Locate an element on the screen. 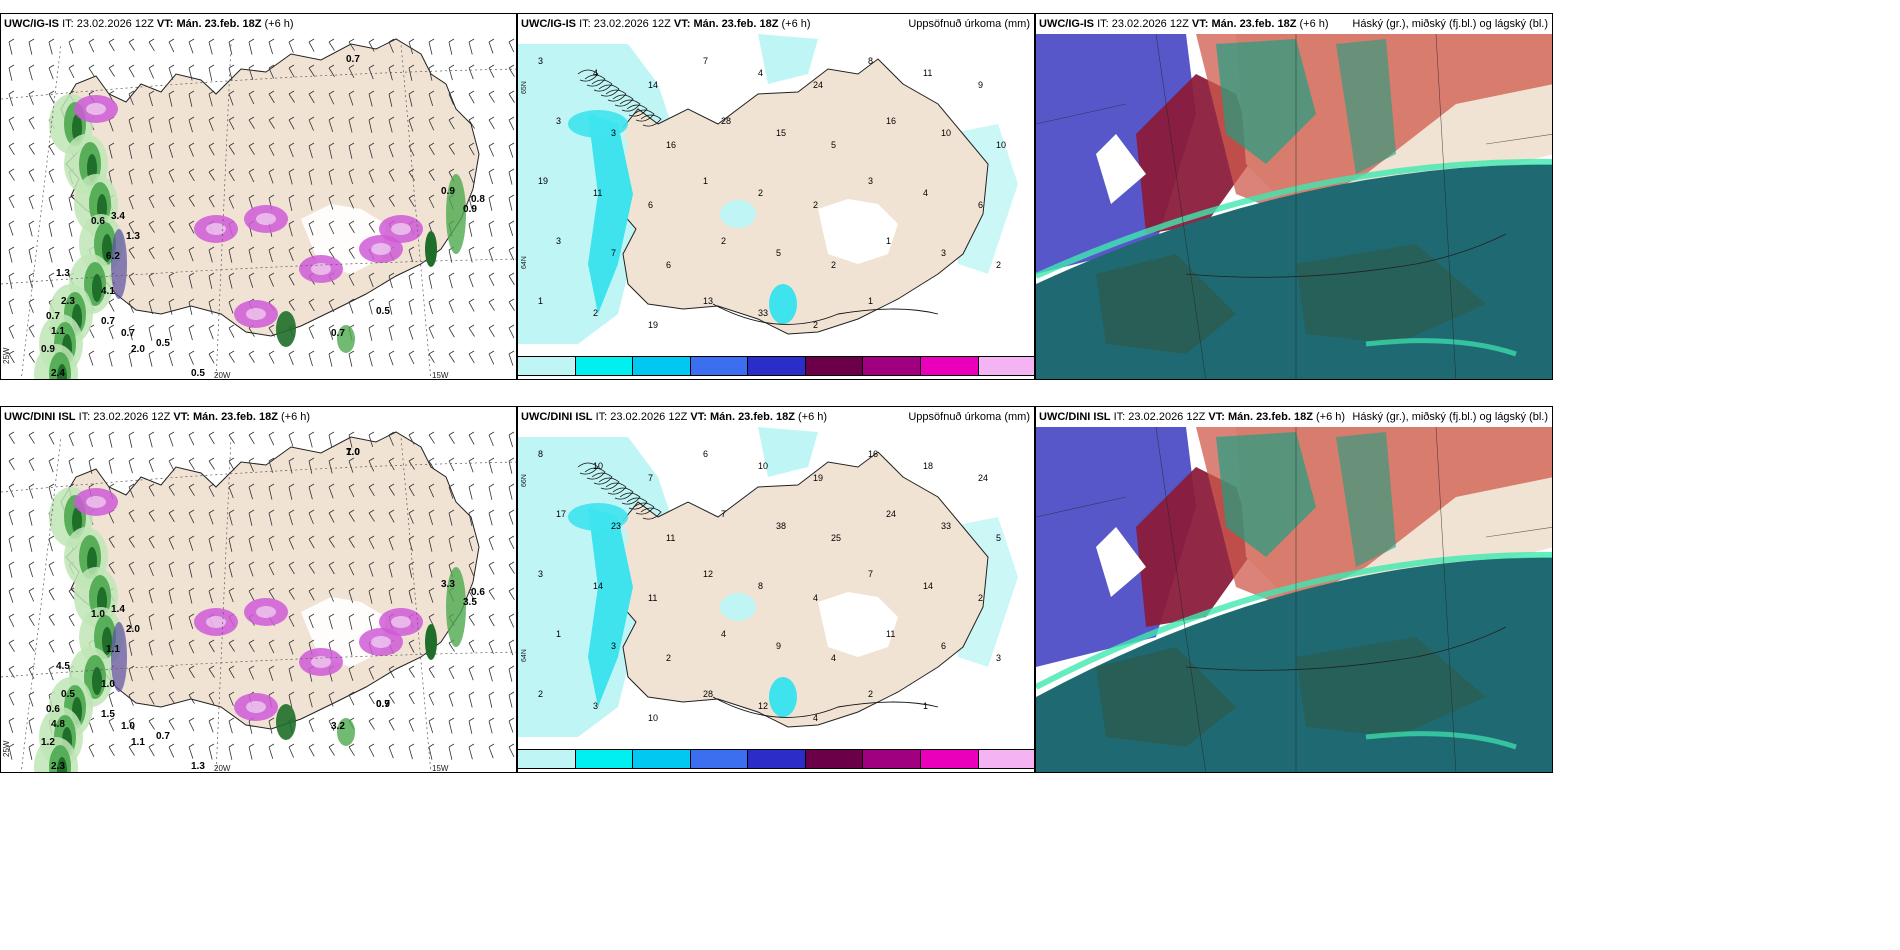  clear-patch is located at coordinates (1121, 562).